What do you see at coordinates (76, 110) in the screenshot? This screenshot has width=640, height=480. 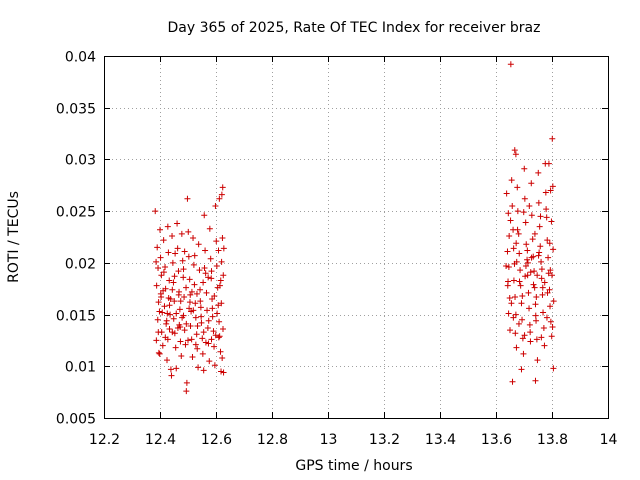 I see `y-tick-label: 0.035` at bounding box center [76, 110].